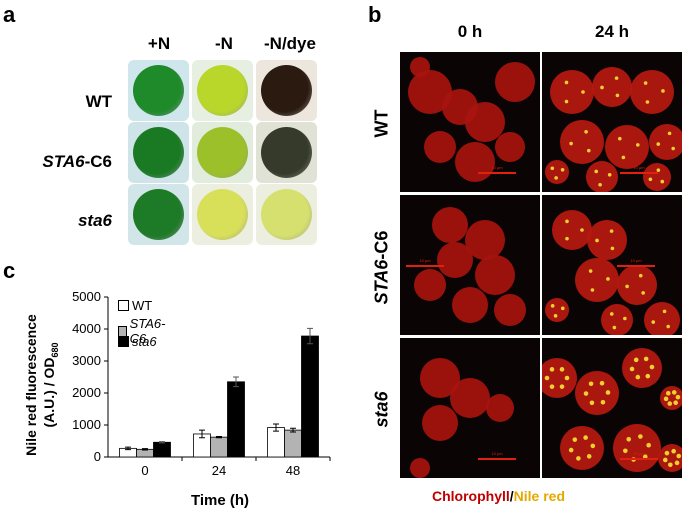 The height and width of the screenshot is (515, 685). I want to click on legend-label: STA6-C6, so click(147, 331).